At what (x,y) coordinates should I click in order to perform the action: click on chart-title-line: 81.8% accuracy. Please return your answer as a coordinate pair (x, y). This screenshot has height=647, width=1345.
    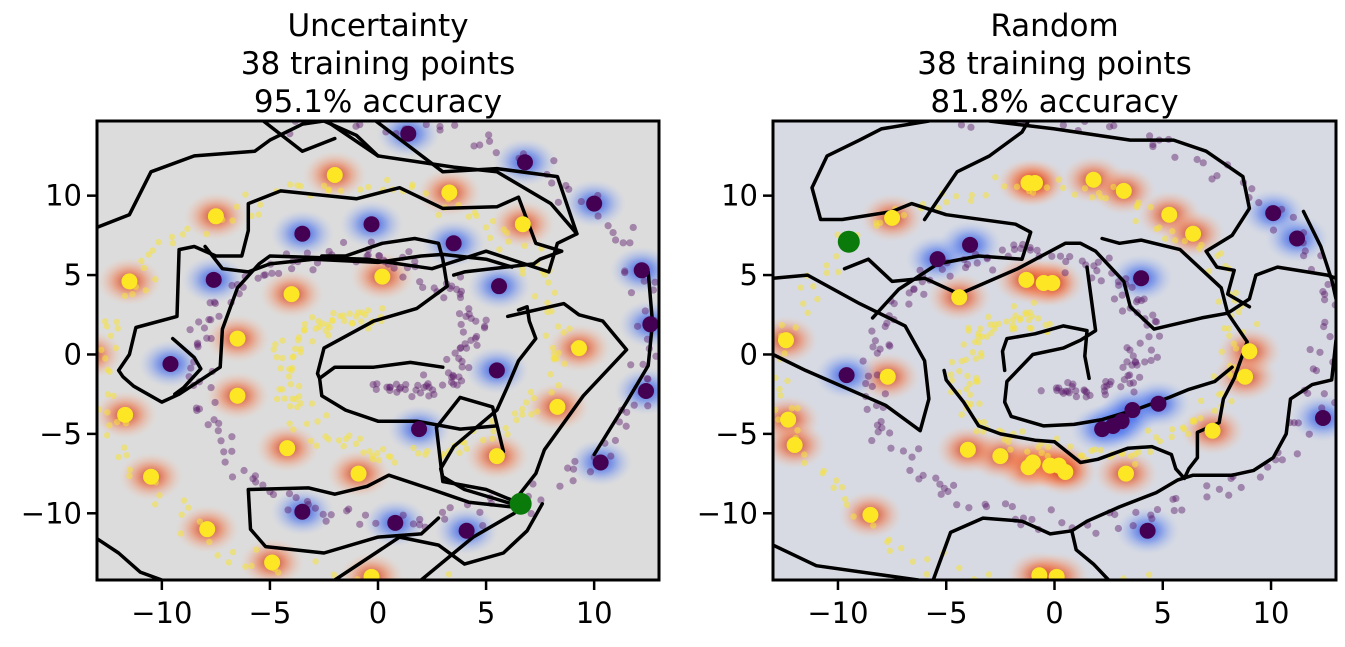
    Looking at the image, I should click on (1054, 102).